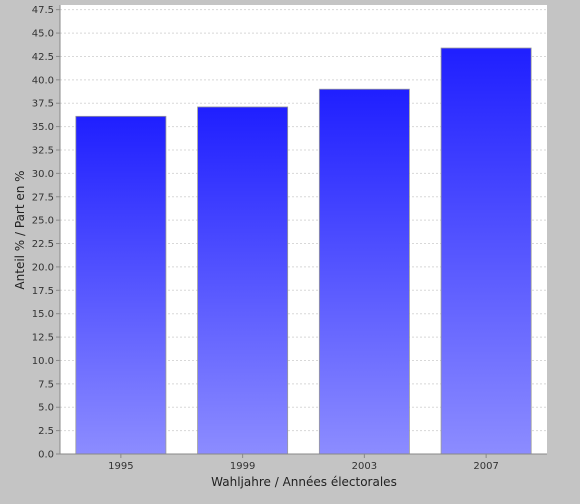 The image size is (580, 504). I want to click on bar-2007, so click(486, 251).